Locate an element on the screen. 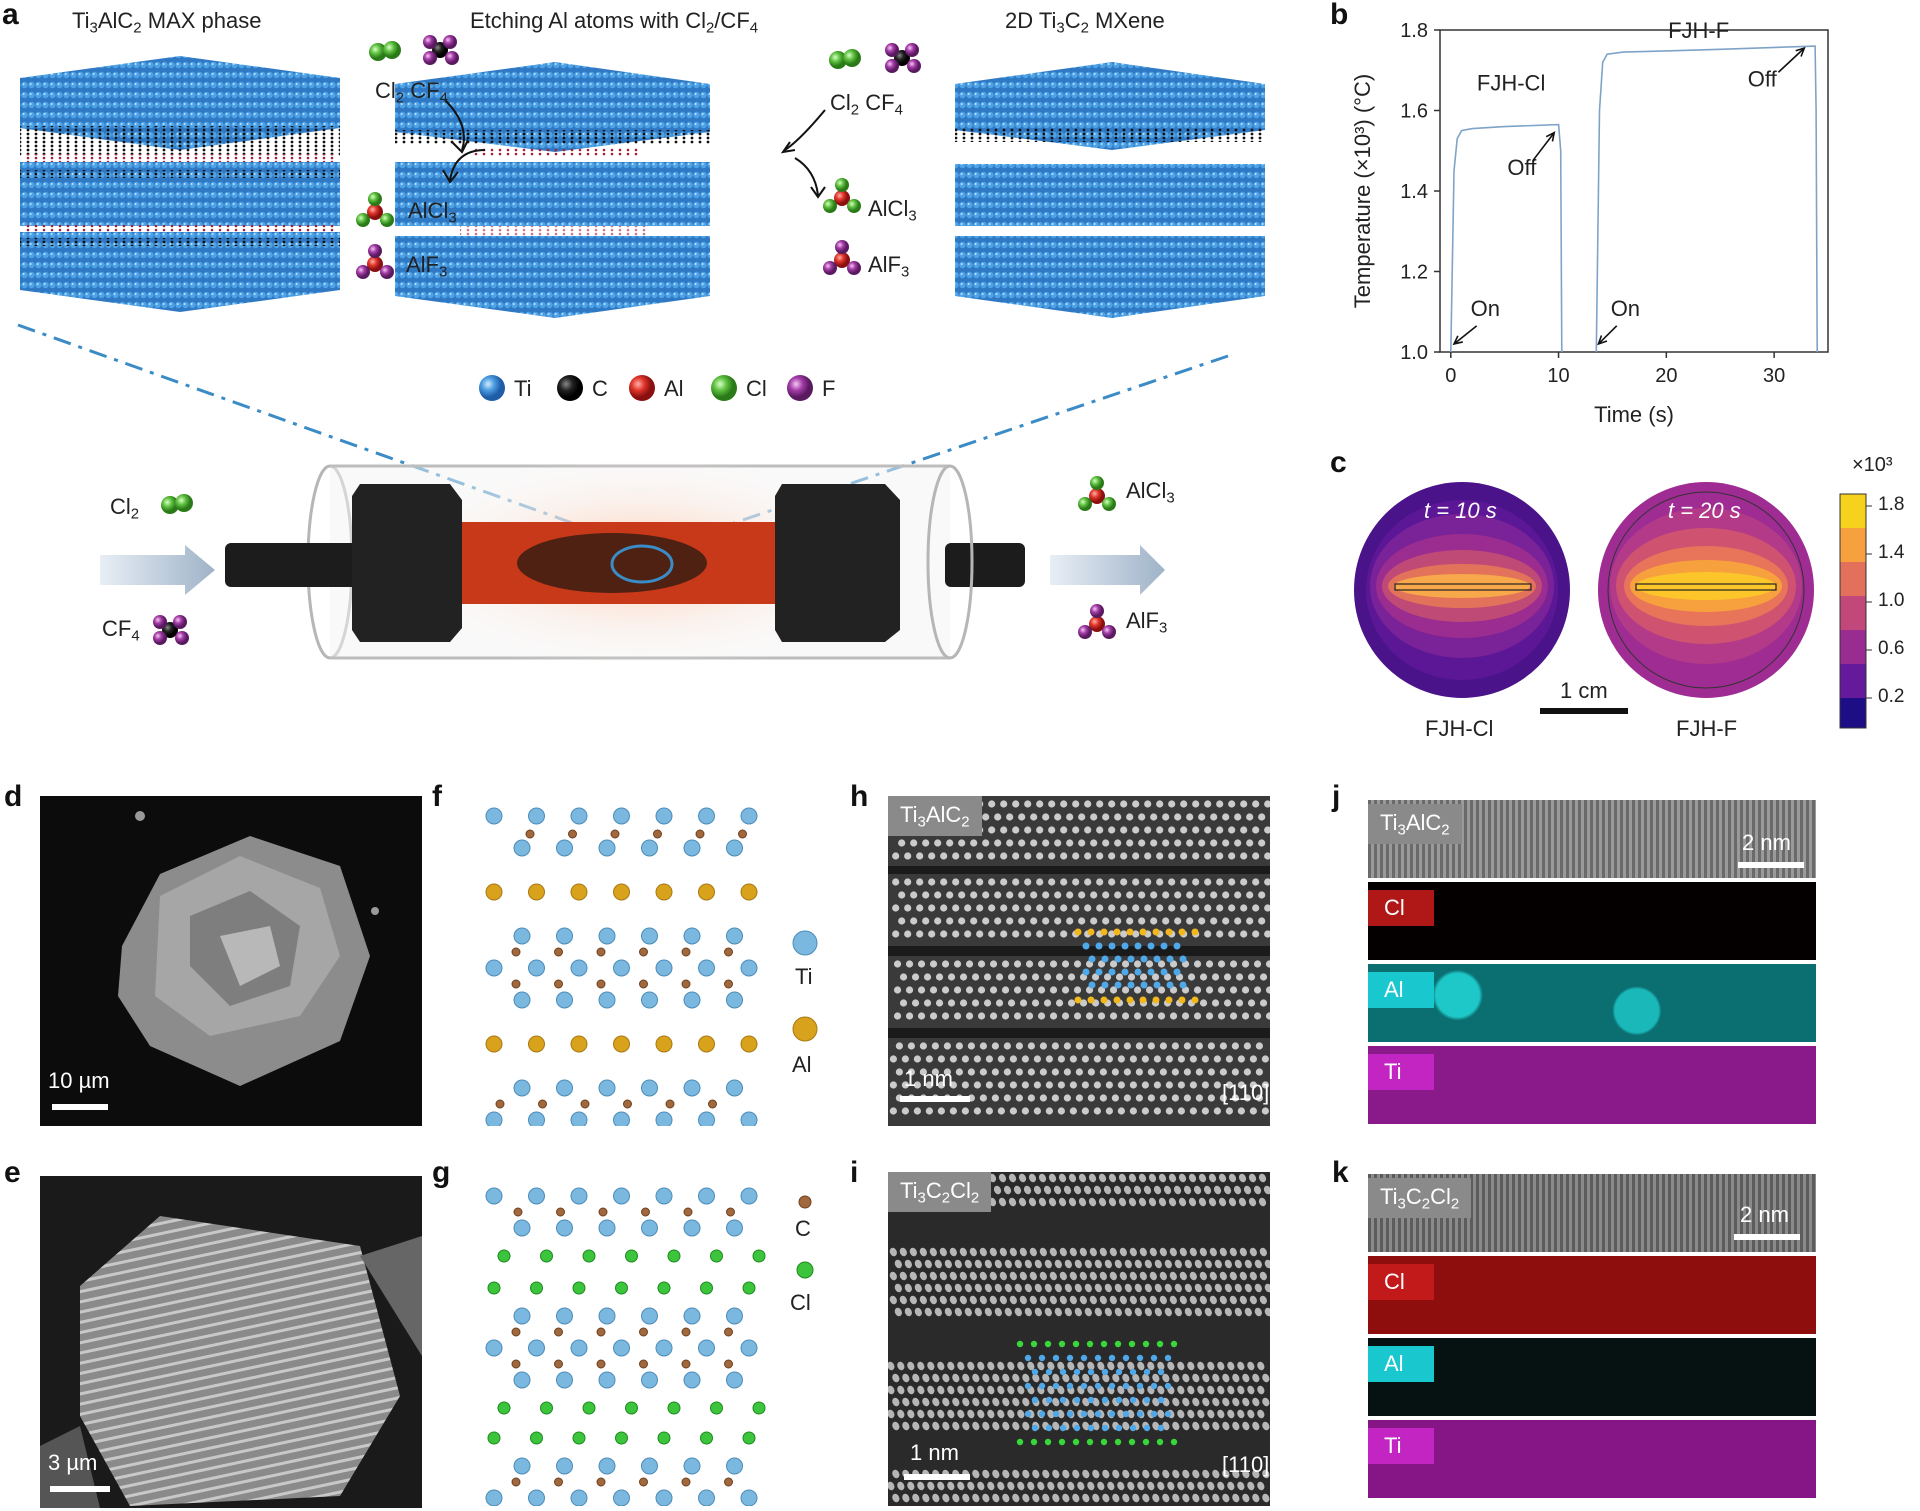 The width and height of the screenshot is (1920, 1511). eds-j-map-cl: Cl is located at coordinates (1592, 921).